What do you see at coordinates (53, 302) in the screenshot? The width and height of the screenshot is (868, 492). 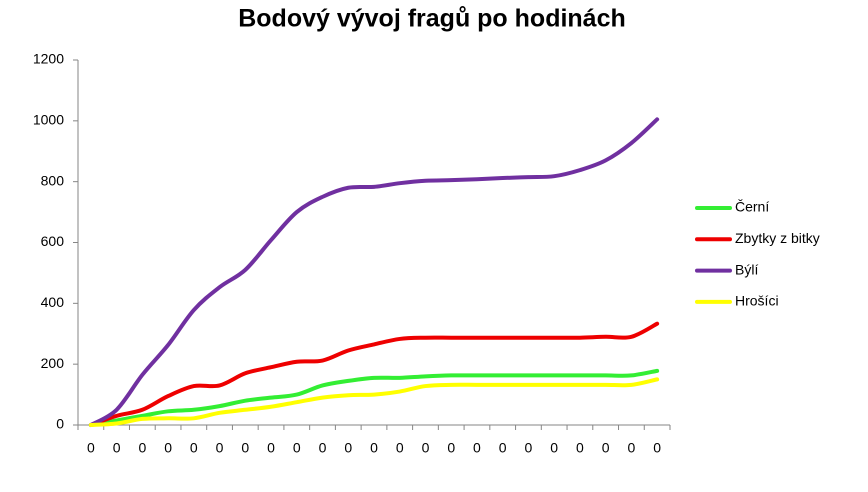 I see `y-tick-label: 400` at bounding box center [53, 302].